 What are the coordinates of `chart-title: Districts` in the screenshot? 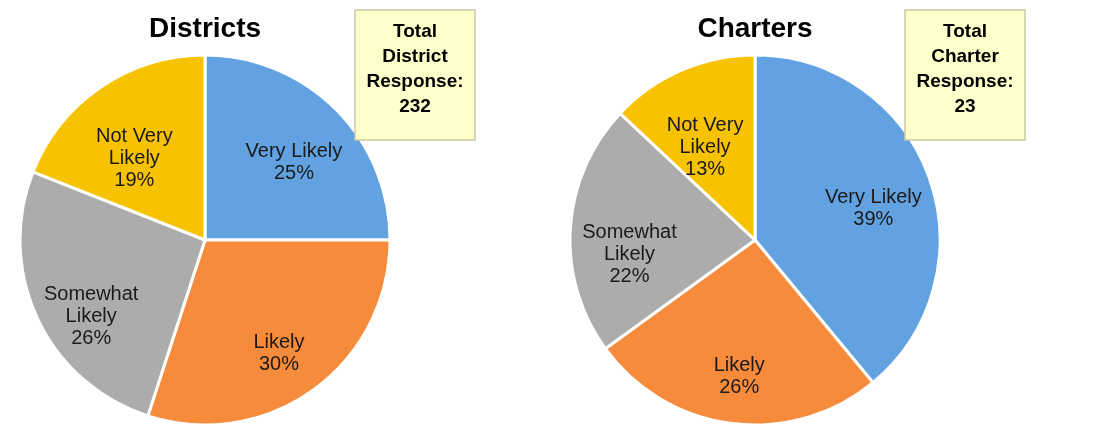 It's located at (205, 27).